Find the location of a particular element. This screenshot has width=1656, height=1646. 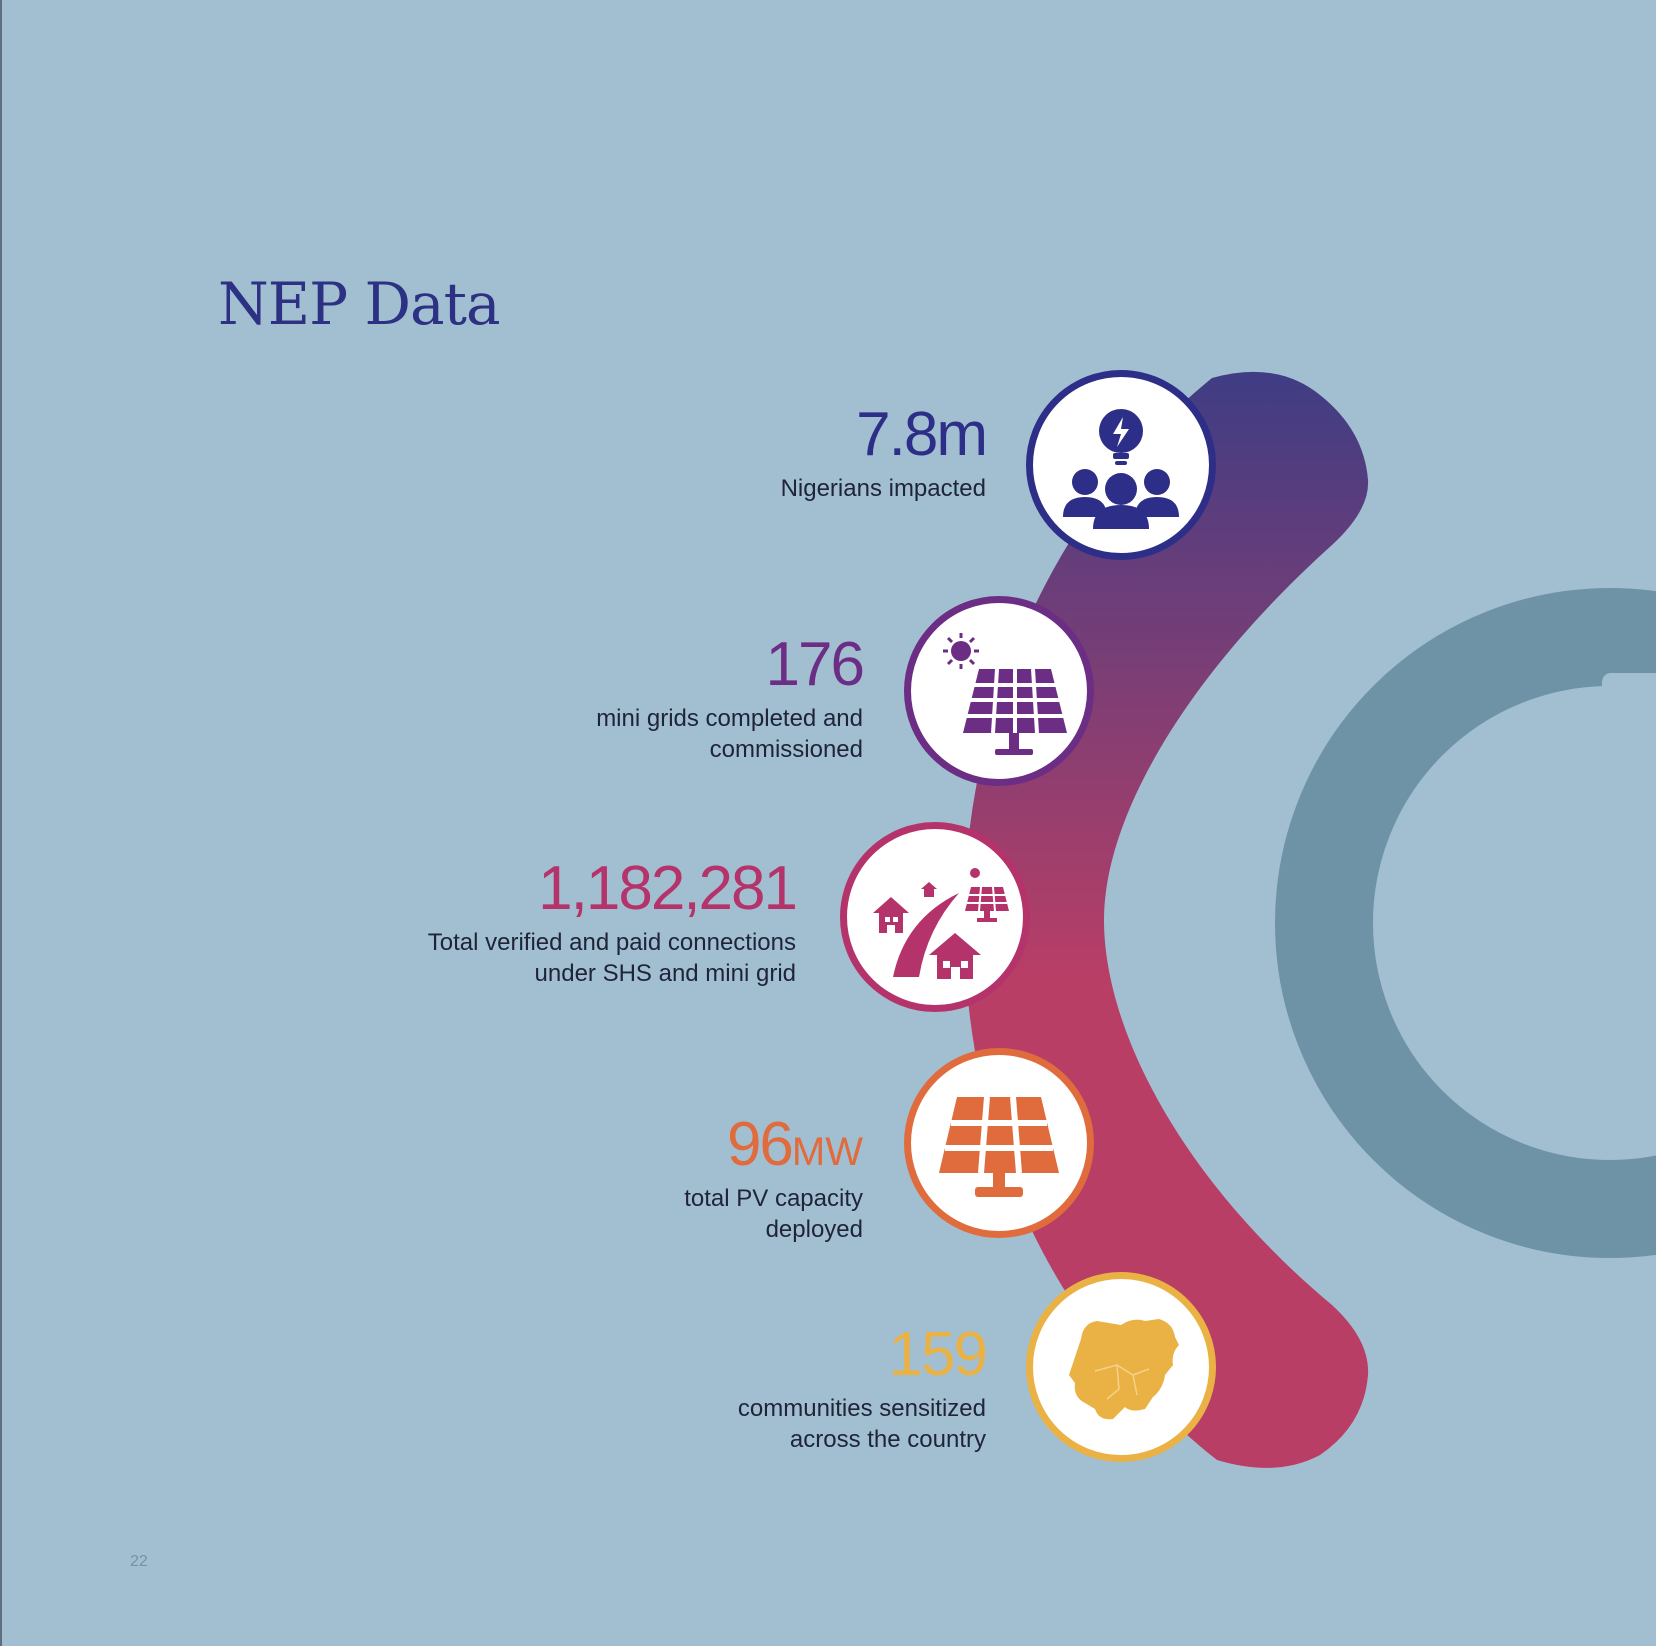

stat-value: 176 is located at coordinates (815, 664).